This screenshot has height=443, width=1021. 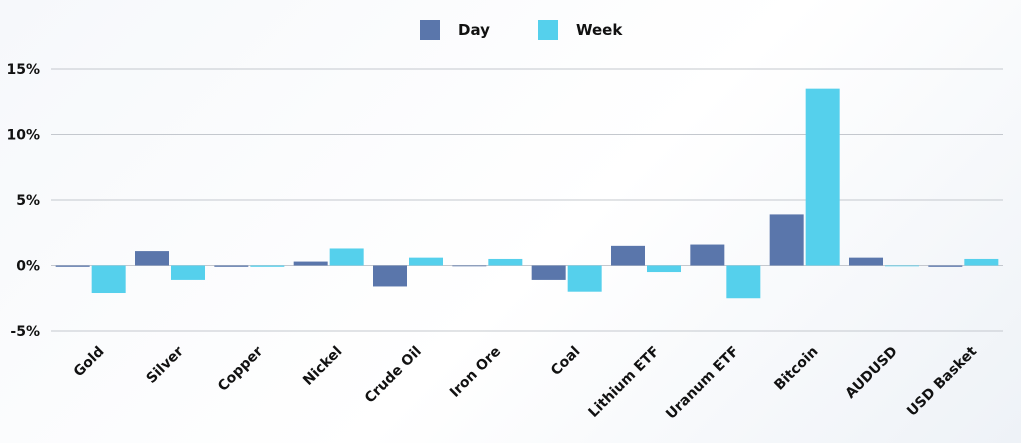 What do you see at coordinates (548, 272) in the screenshot?
I see `bar-day-coal` at bounding box center [548, 272].